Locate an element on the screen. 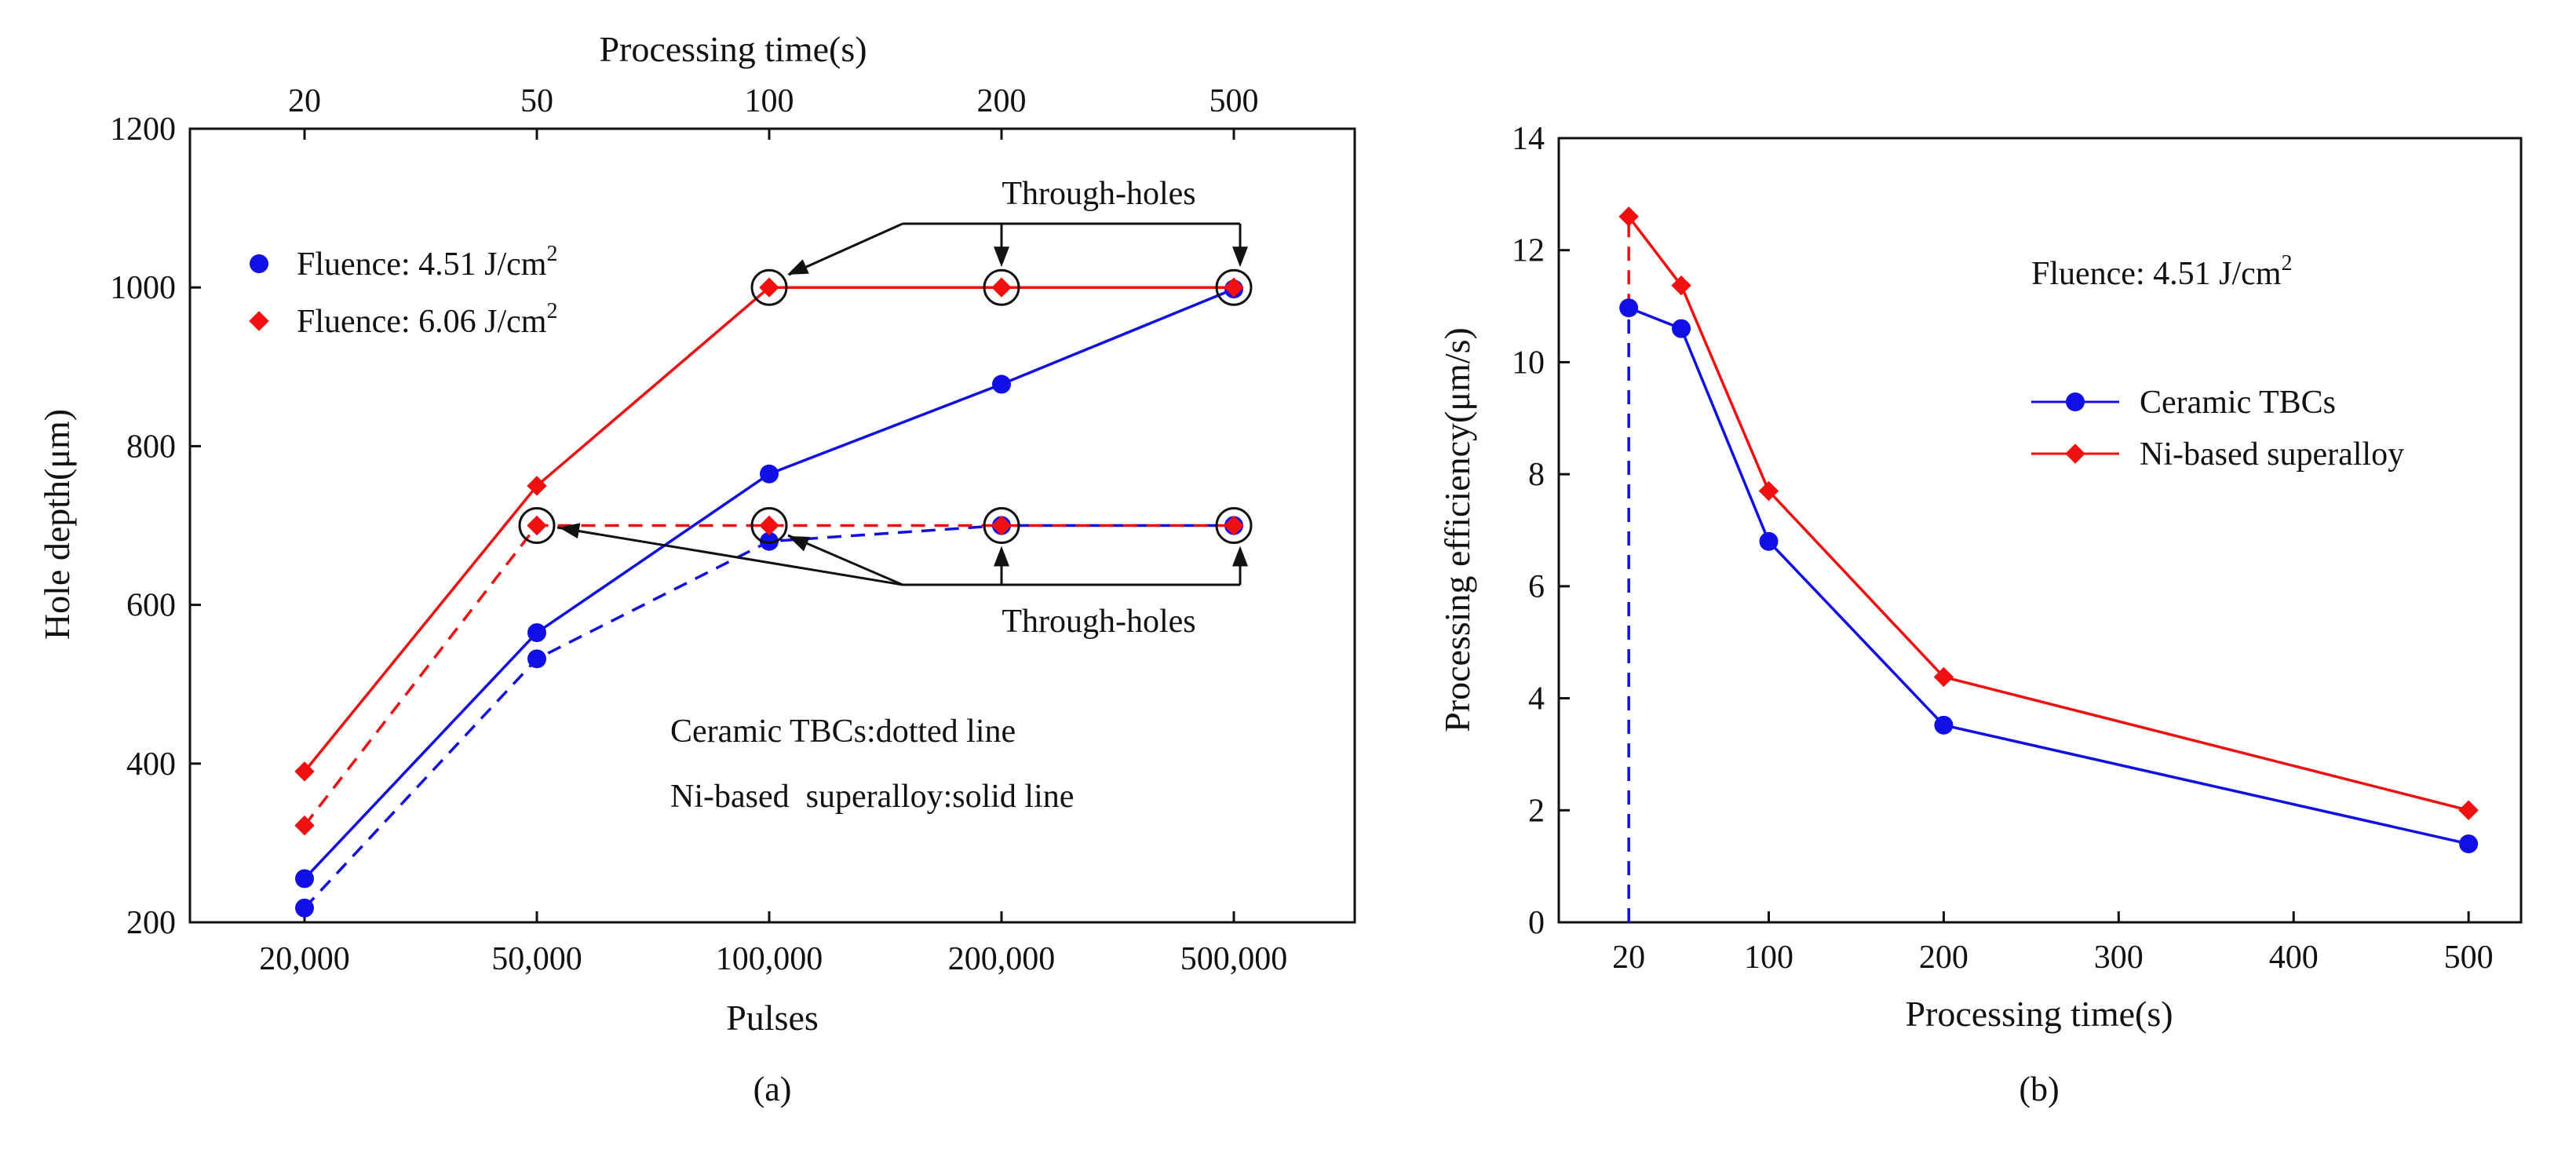  chart-b-caption: (b) is located at coordinates (2039, 1089).